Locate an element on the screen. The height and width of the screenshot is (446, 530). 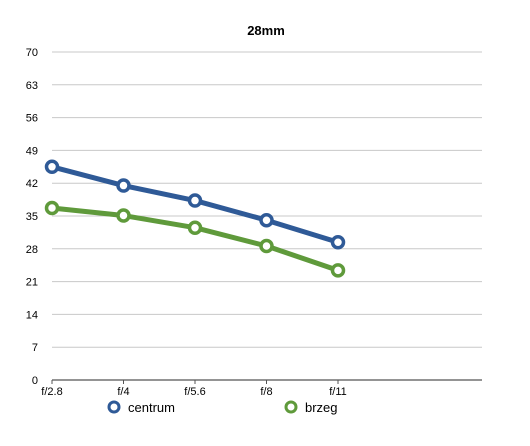
y-axis-ticks: 0 7 14 21 28 35 42 49 56 63 70 is located at coordinates (32, 217).